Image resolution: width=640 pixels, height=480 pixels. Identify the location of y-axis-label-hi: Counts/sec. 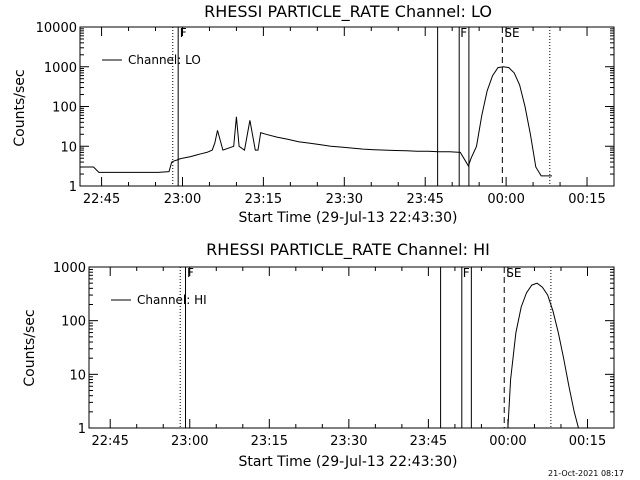
(30, 347).